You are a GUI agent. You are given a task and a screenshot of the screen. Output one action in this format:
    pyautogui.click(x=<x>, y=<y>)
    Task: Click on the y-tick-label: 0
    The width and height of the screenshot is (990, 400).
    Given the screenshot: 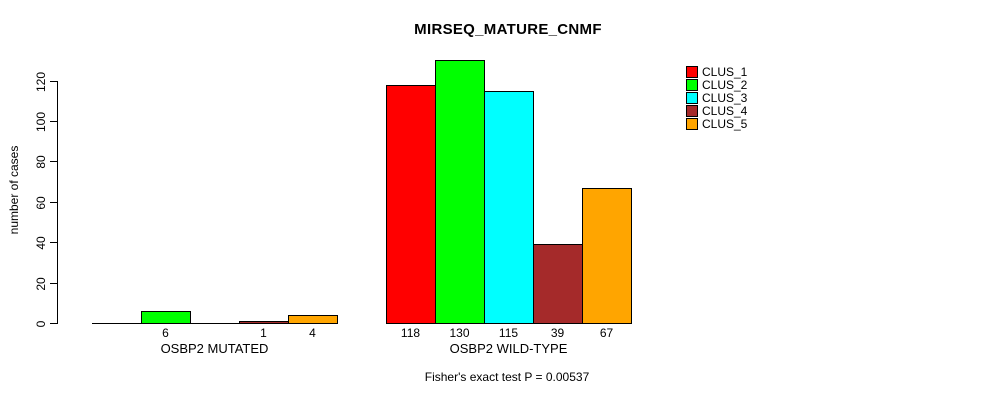 What is the action you would take?
    pyautogui.click(x=41, y=323)
    